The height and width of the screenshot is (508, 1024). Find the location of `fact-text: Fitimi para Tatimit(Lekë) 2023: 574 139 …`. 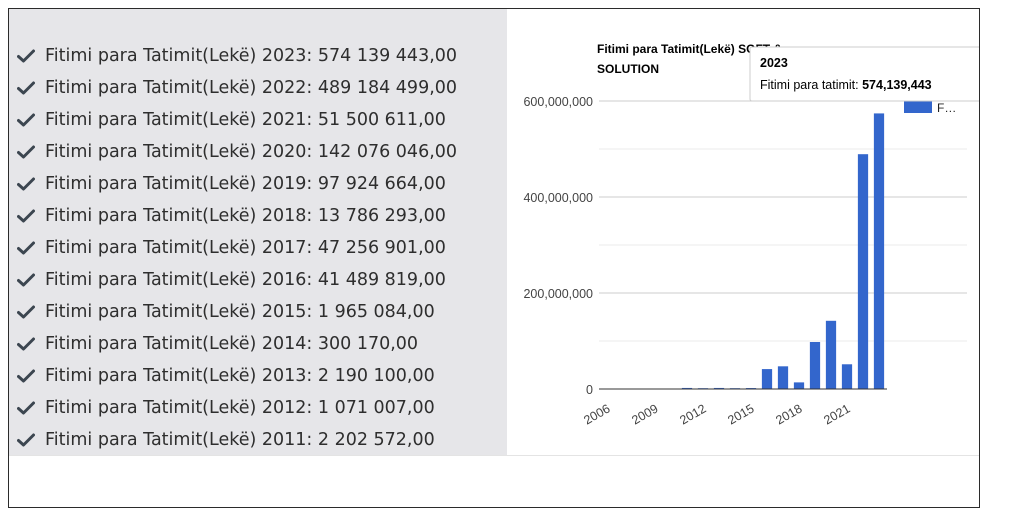

fact-text: Fitimi para Tatimit(Lekë) 2023: 574 139 … is located at coordinates (251, 56).